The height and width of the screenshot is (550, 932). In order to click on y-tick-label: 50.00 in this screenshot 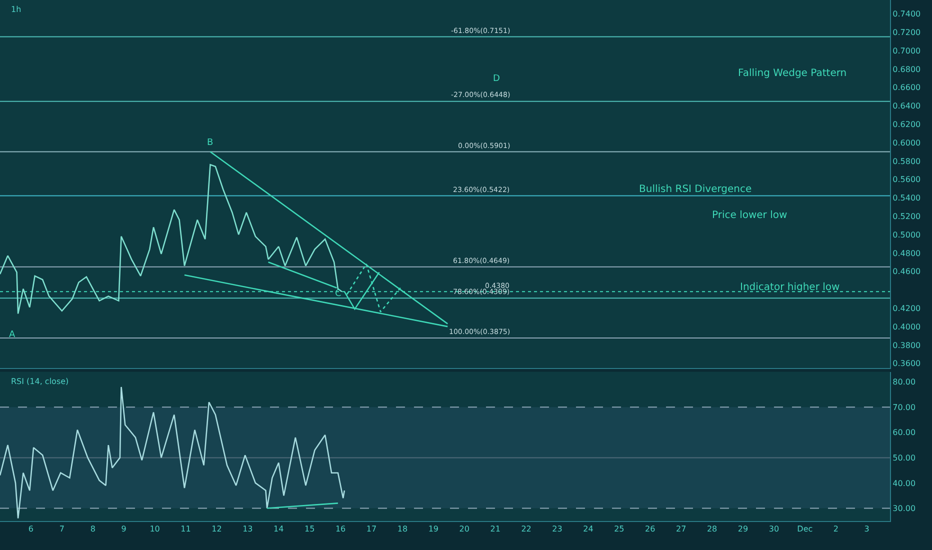, I will do `click(904, 457)`.